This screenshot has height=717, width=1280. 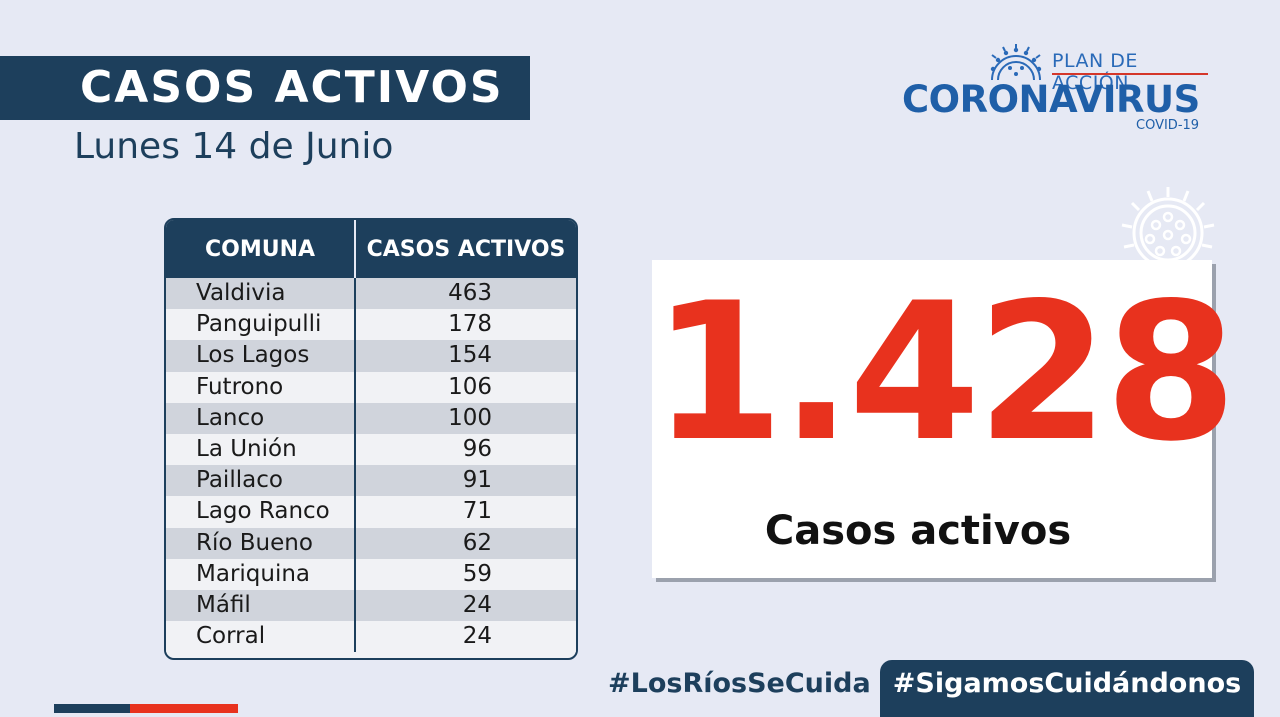 What do you see at coordinates (466, 249) in the screenshot?
I see `column-header-casos: CASOS ACTIVOS` at bounding box center [466, 249].